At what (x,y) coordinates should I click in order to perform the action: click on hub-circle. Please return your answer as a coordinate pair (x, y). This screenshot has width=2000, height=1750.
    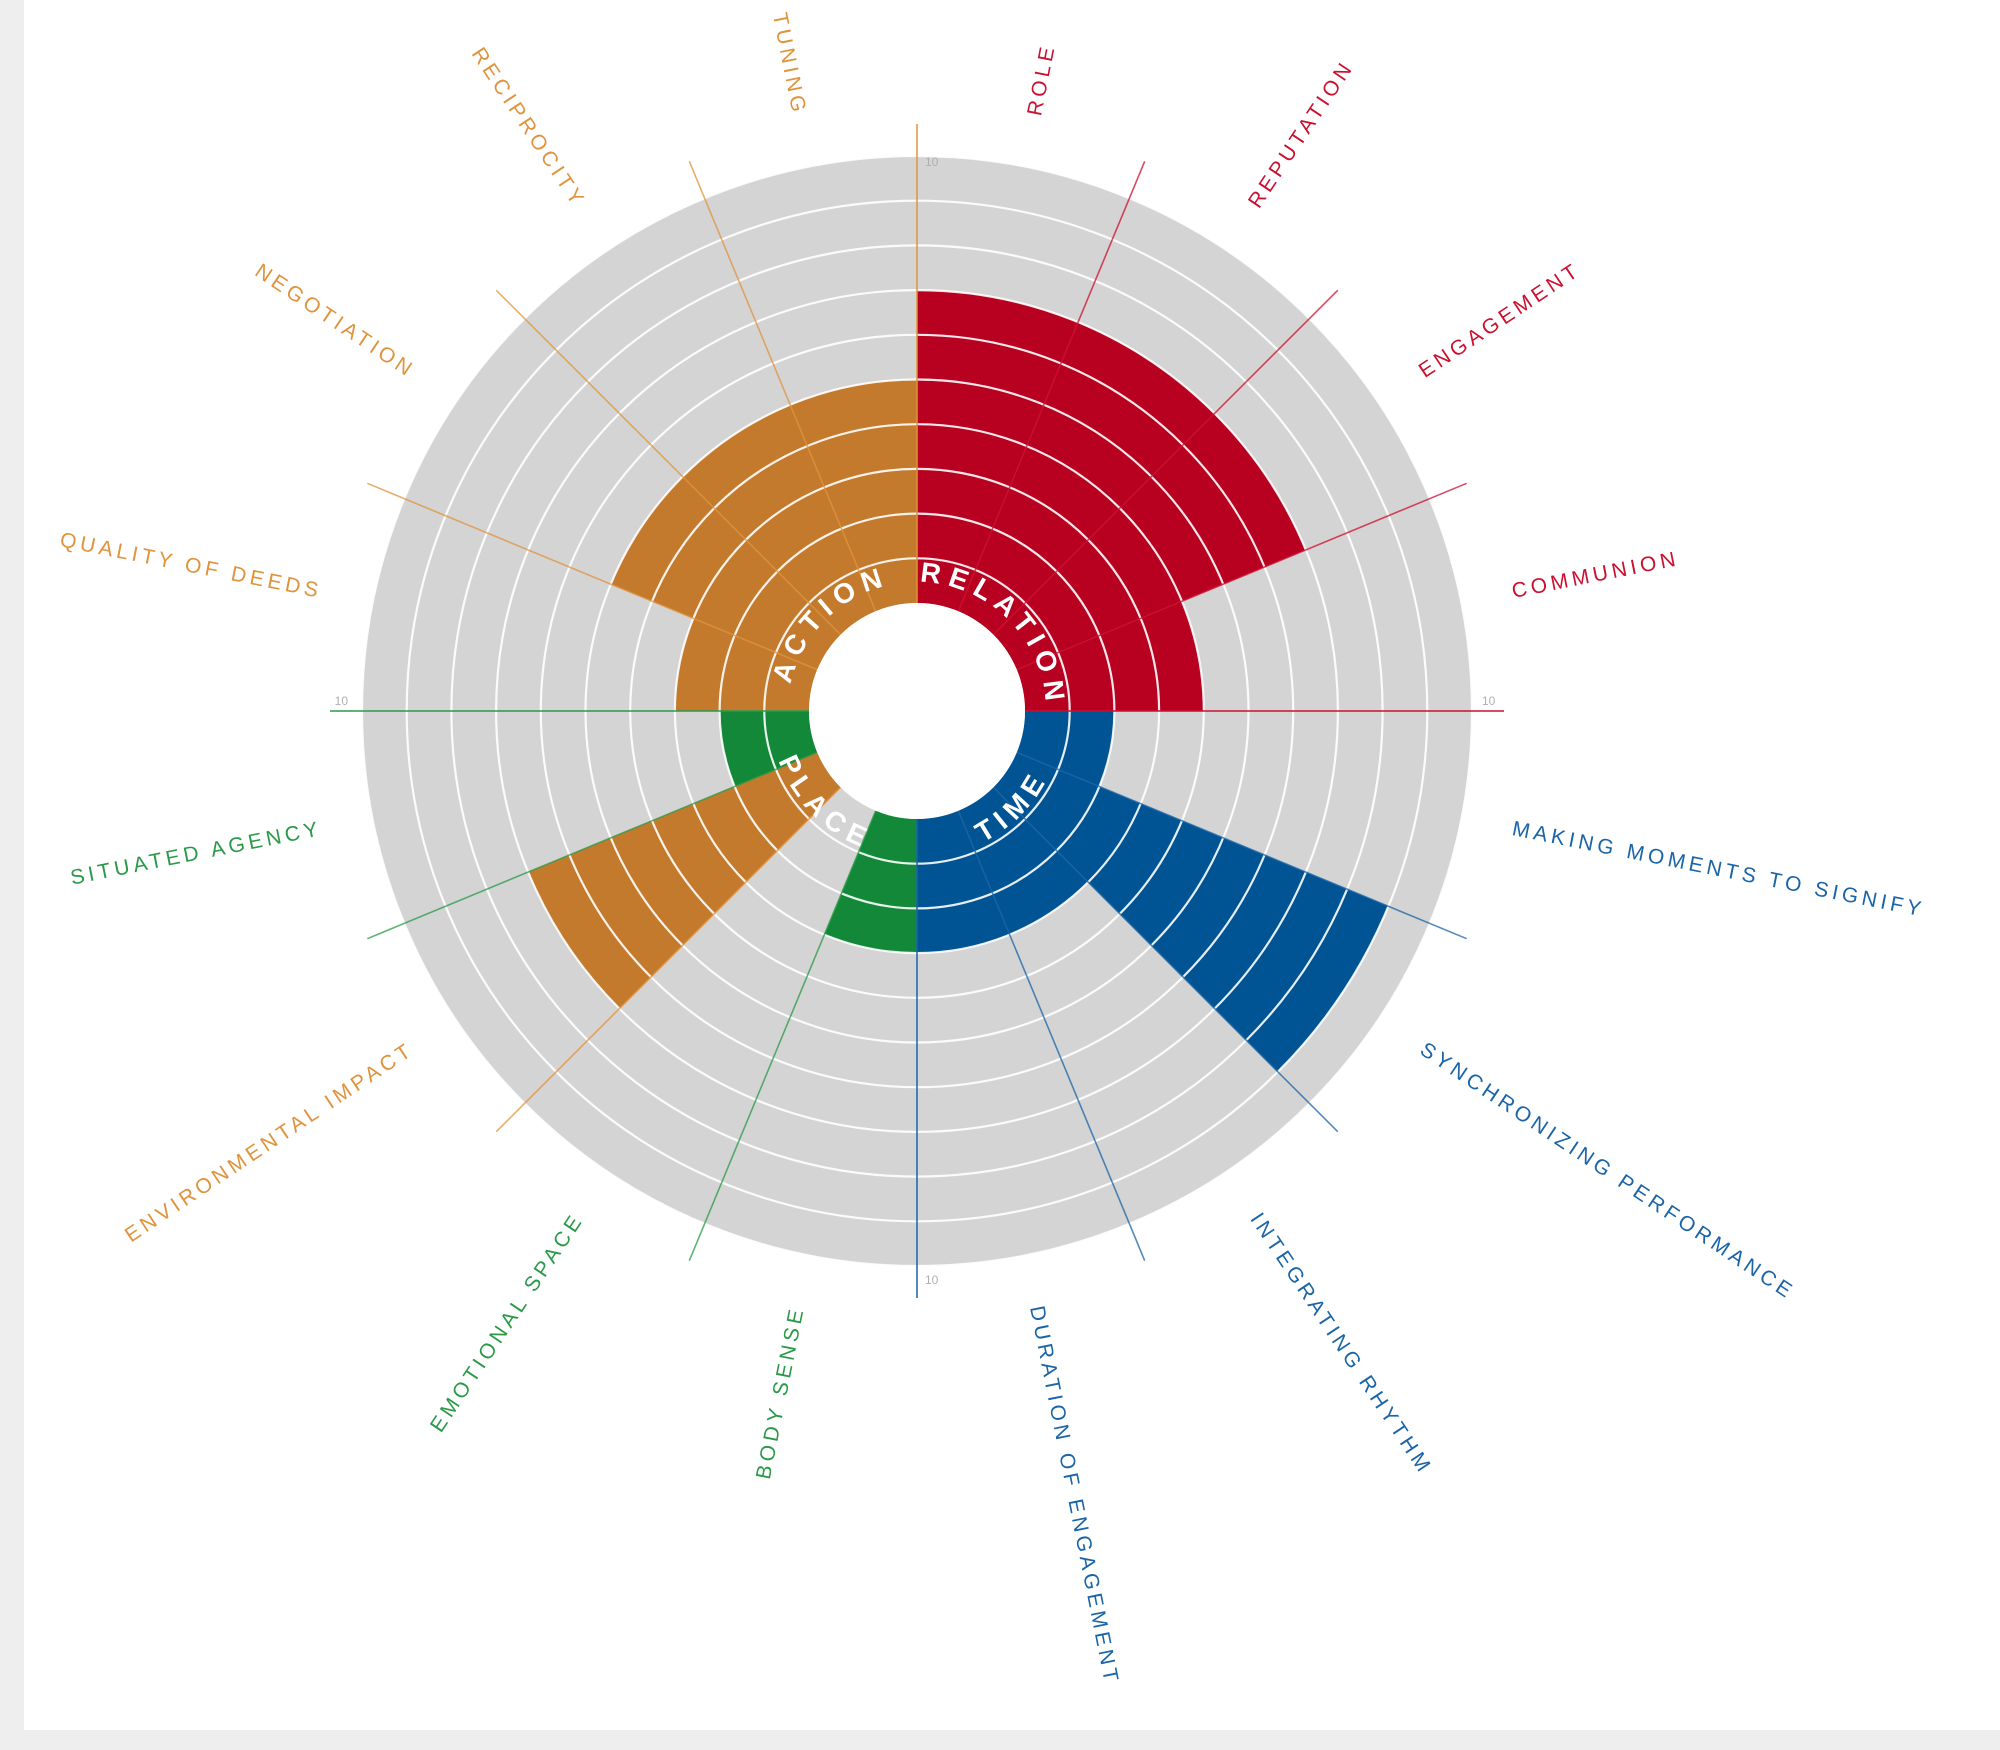
    Looking at the image, I should click on (917, 711).